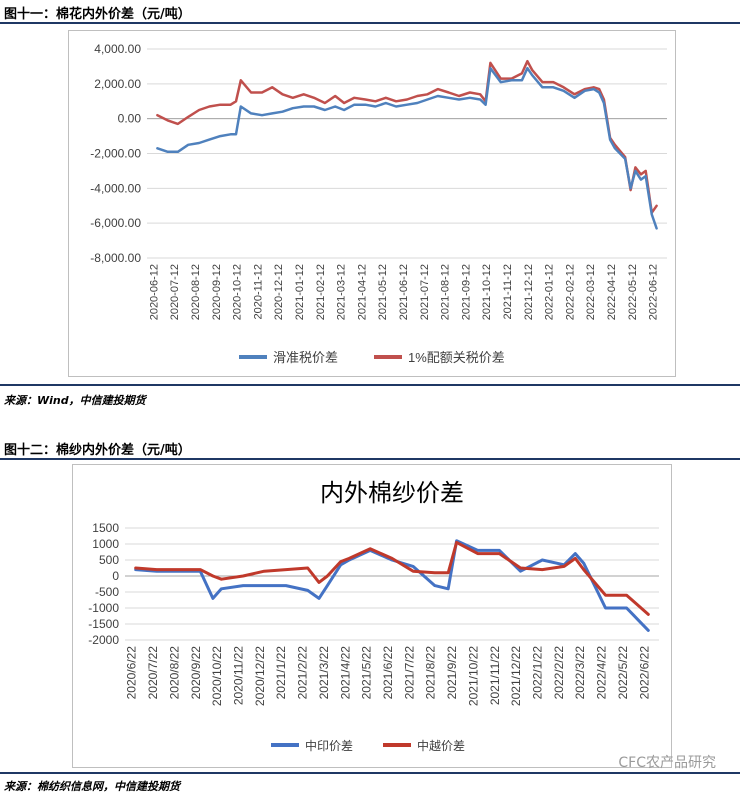  I want to click on y-tick-label: -2000, so click(103, 640).